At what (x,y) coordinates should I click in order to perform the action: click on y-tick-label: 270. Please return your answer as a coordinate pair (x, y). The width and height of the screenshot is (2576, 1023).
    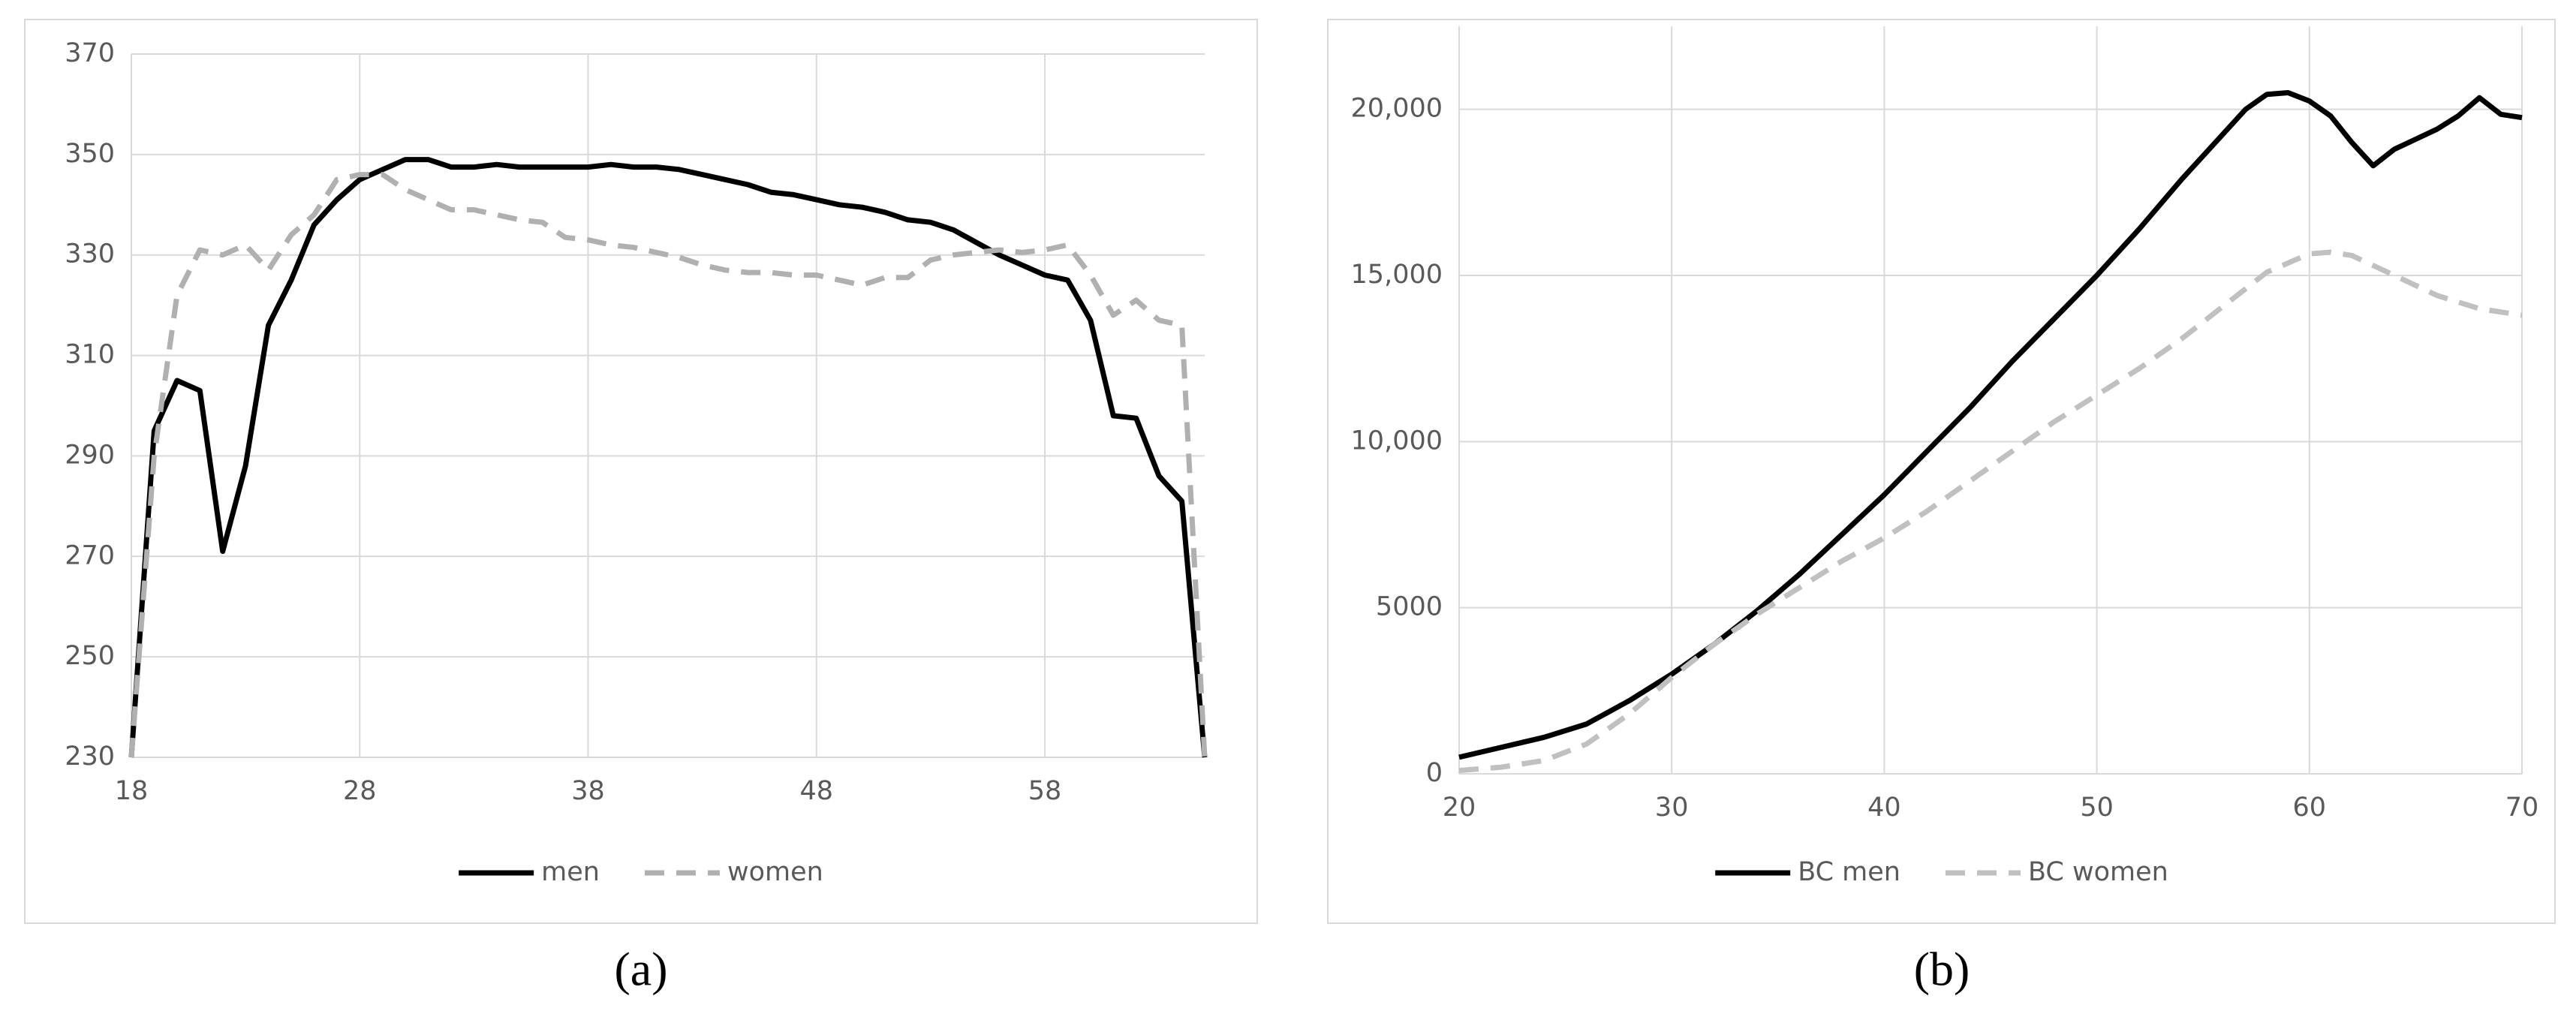
    Looking at the image, I should click on (90, 555).